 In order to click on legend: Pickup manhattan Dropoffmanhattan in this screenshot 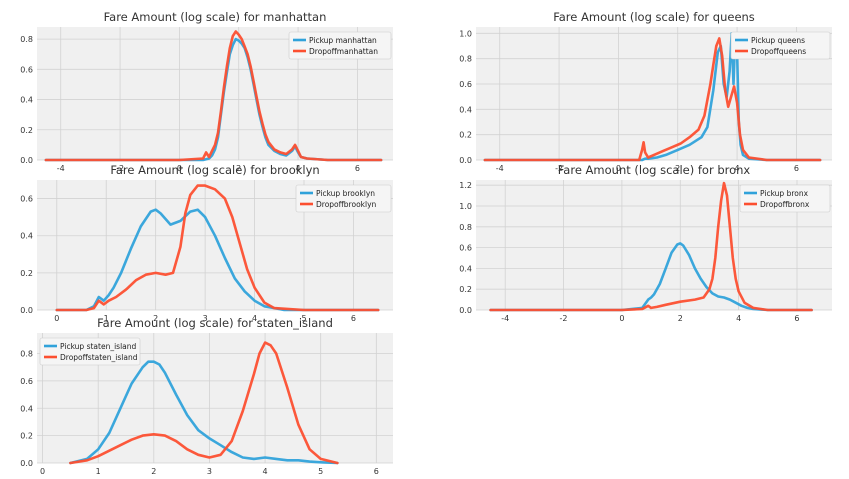, I will do `click(340, 45)`.